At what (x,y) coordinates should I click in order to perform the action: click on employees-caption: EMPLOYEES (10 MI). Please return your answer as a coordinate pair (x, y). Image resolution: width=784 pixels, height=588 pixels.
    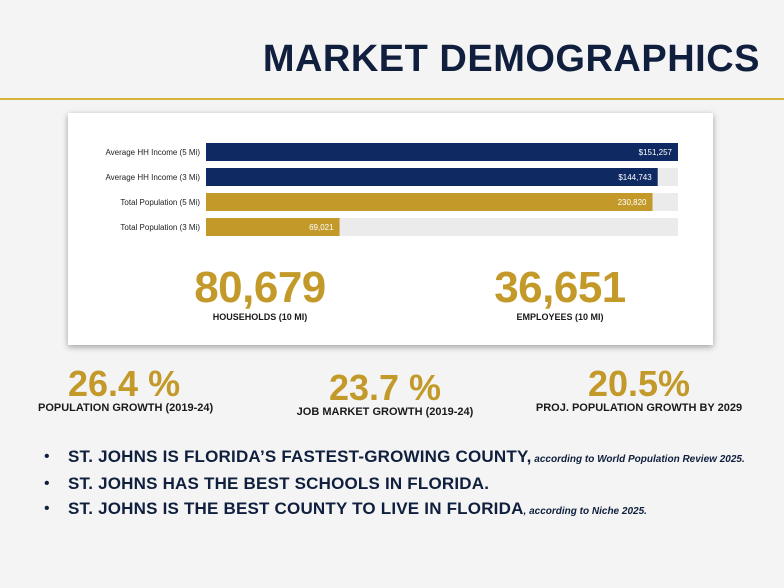
    Looking at the image, I should click on (560, 317).